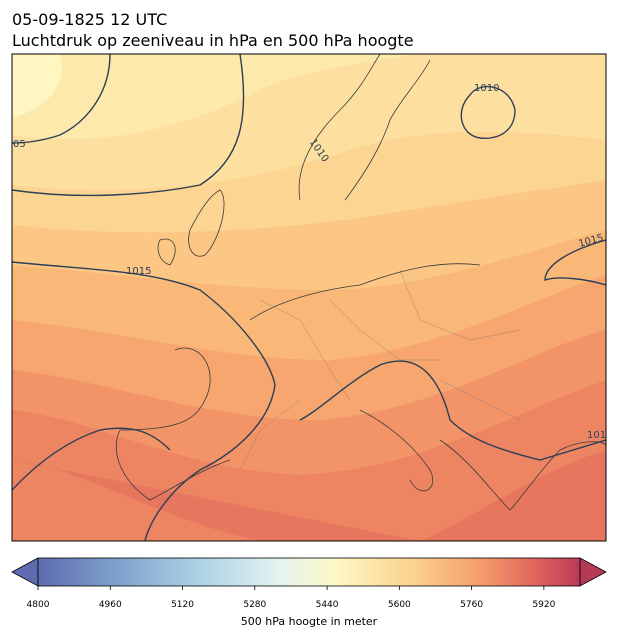 The height and width of the screenshot is (643, 618). Describe the element at coordinates (254, 605) in the screenshot. I see `colorbar-tick-label: 5280` at that location.